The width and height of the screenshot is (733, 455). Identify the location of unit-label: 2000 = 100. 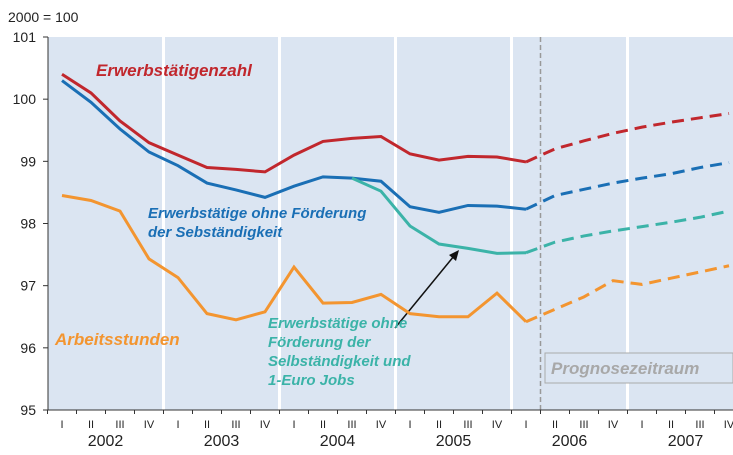
(43, 17).